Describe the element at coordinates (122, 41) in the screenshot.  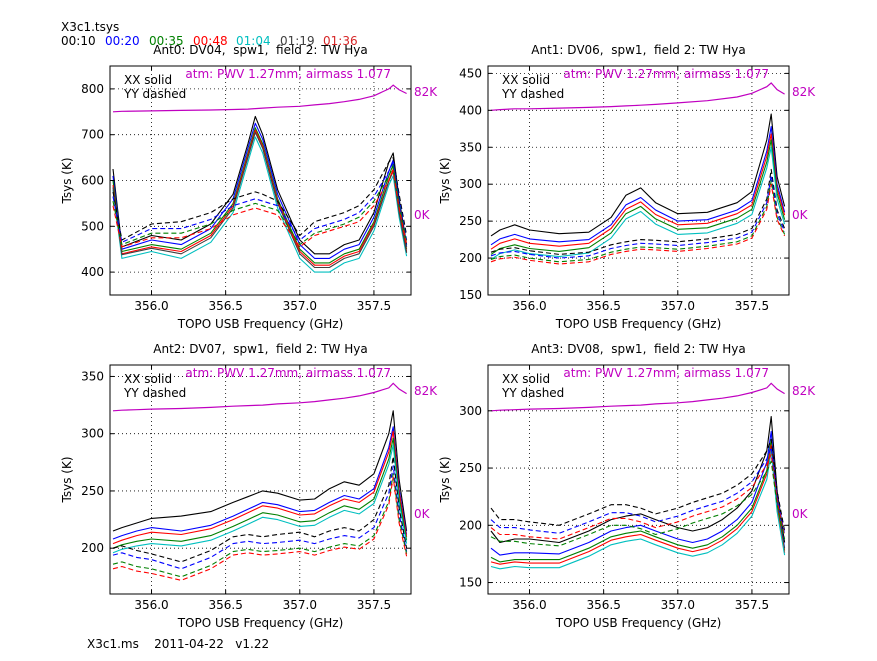
I see `header-time-label: 00:20` at that location.